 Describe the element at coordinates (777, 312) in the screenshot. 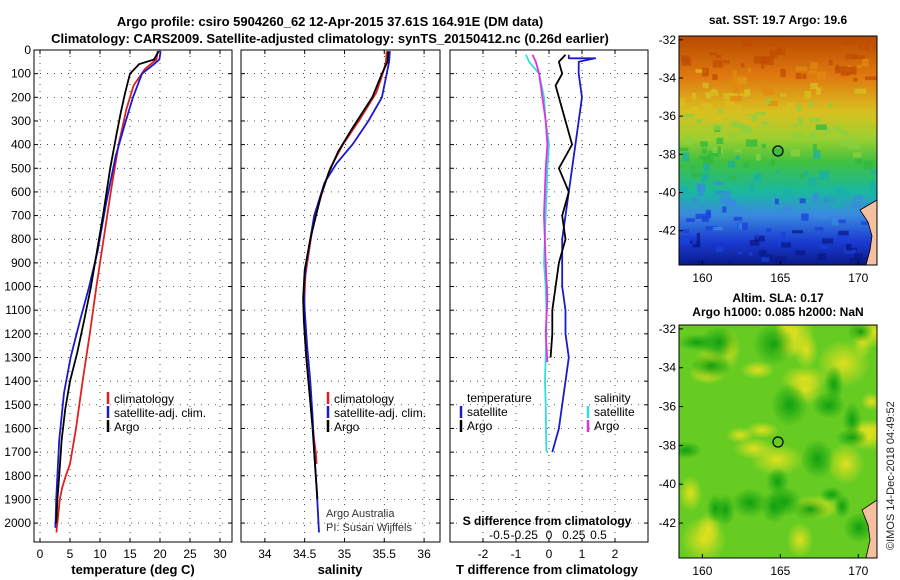

I see `sla-map-subtitle: Argo h1000: 0.085 h2000: NaN` at that location.